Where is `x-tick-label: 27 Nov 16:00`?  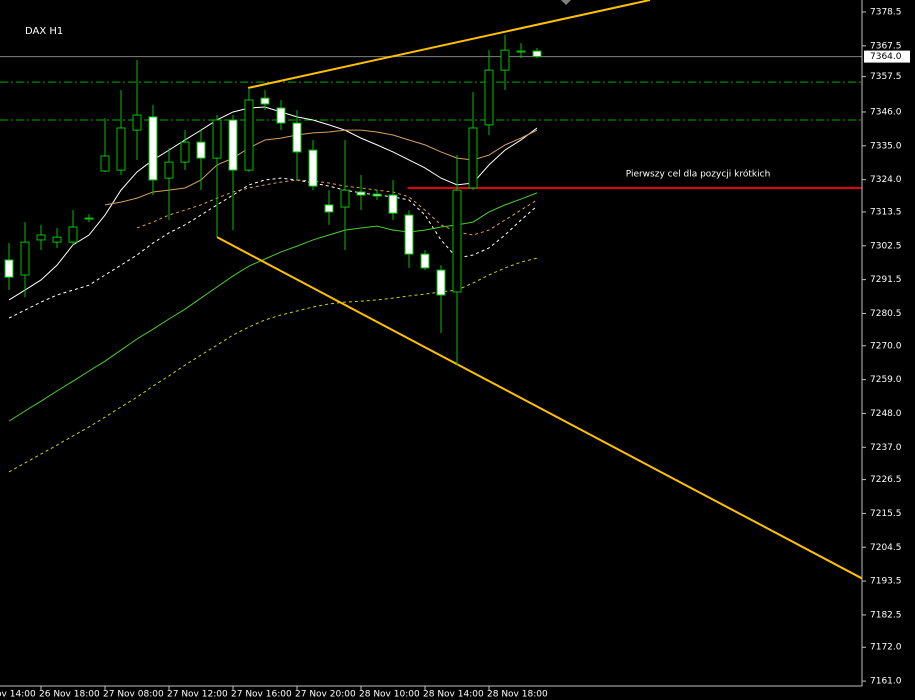
x-tick-label: 27 Nov 16:00 is located at coordinates (261, 695).